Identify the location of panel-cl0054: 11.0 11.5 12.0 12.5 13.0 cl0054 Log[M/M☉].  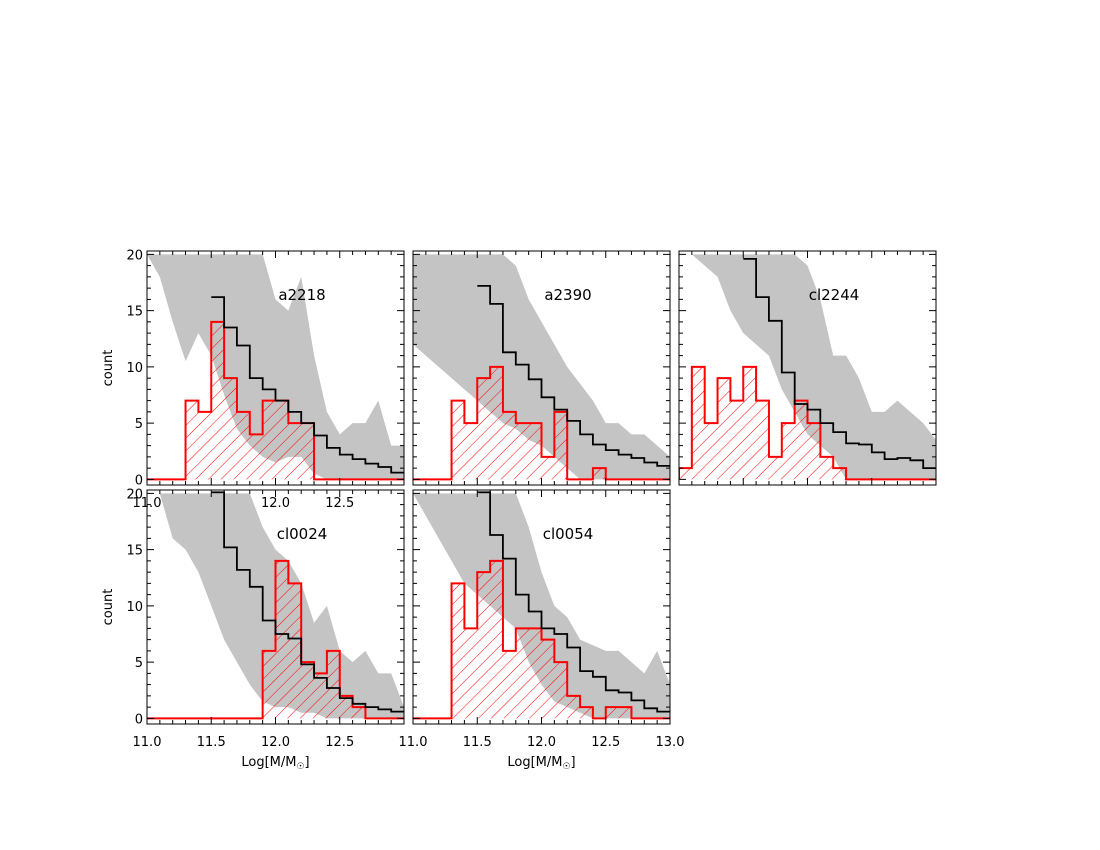
(542, 630).